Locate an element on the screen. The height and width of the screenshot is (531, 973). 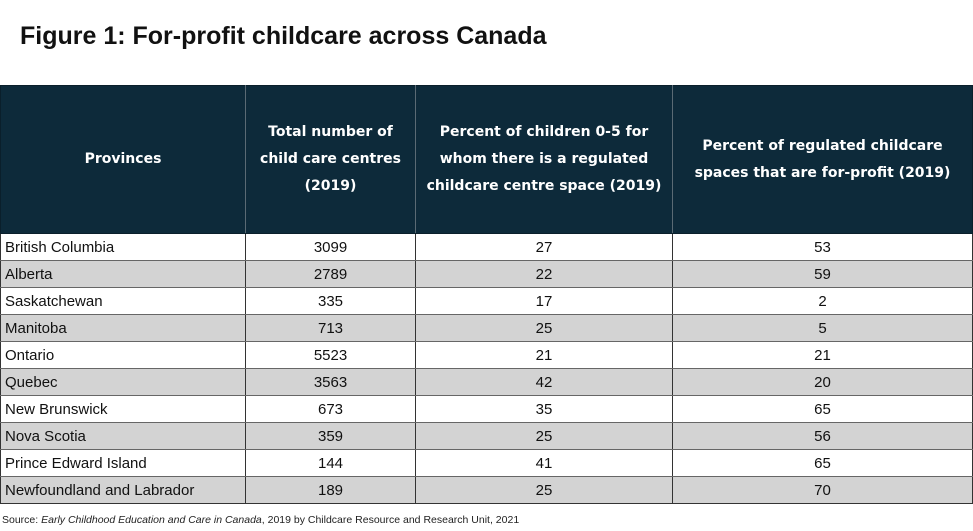
header-line: whom there is a regulated is located at coordinates (544, 159).